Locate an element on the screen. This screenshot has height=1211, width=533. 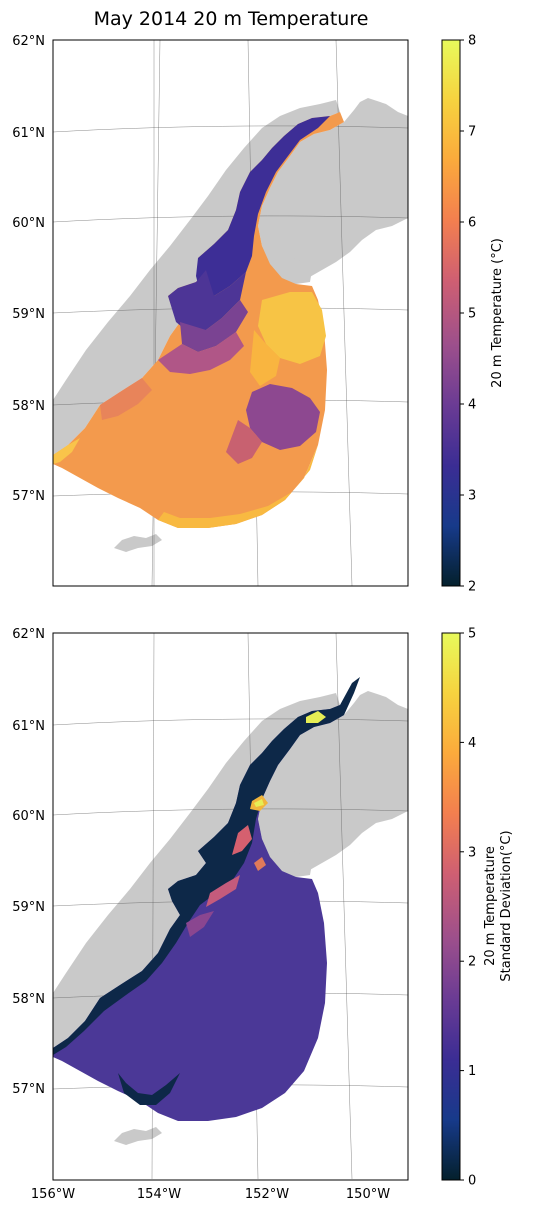
colorbar-temperature: 2 3 4 5 6 7 8 20 m Temperature (°C) is located at coordinates (473, 314).